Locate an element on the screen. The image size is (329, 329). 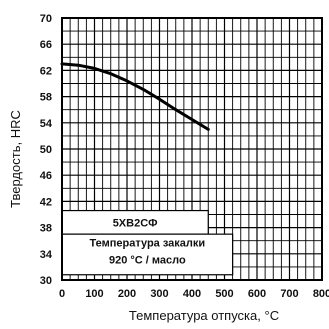
quench-temp-label: Температура закалки is located at coordinates (147, 244).